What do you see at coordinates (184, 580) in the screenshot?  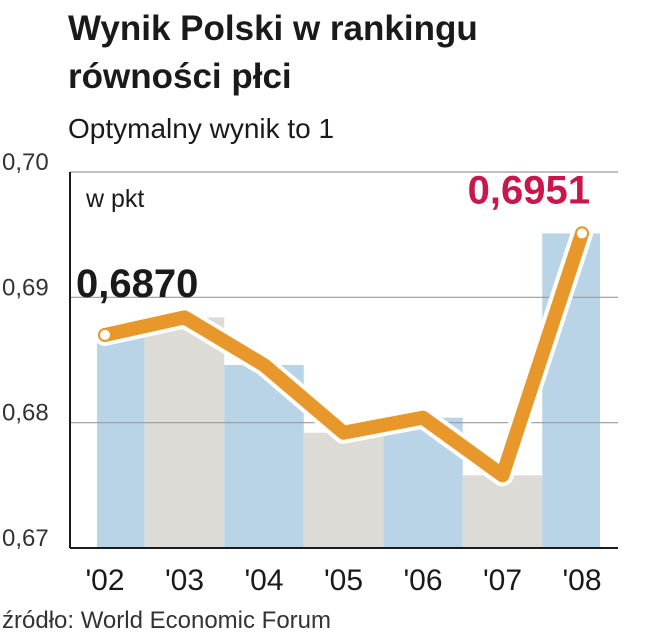 I see `x-tick-label: '03` at bounding box center [184, 580].